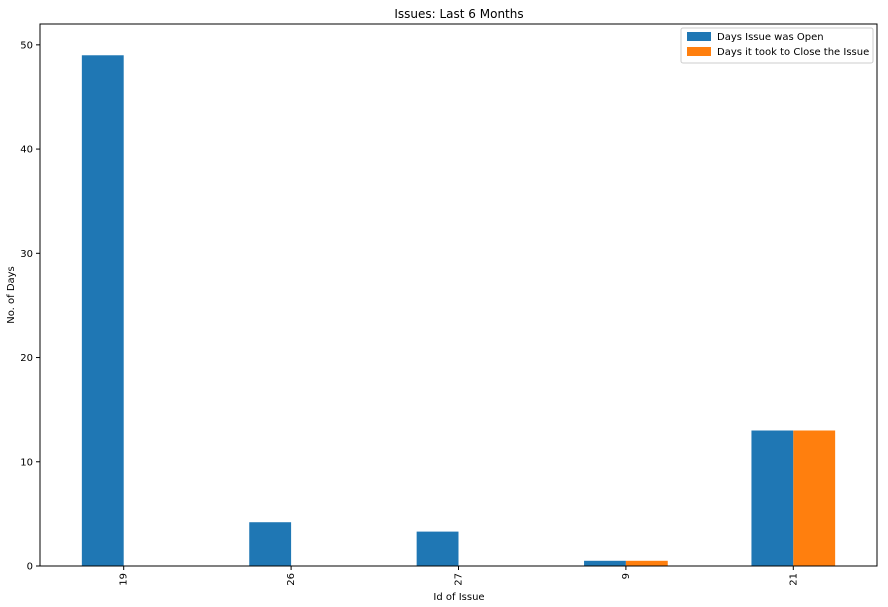 Image resolution: width=888 pixels, height=607 pixels. Describe the element at coordinates (793, 579) in the screenshot. I see `x-tick-label: 21` at that location.